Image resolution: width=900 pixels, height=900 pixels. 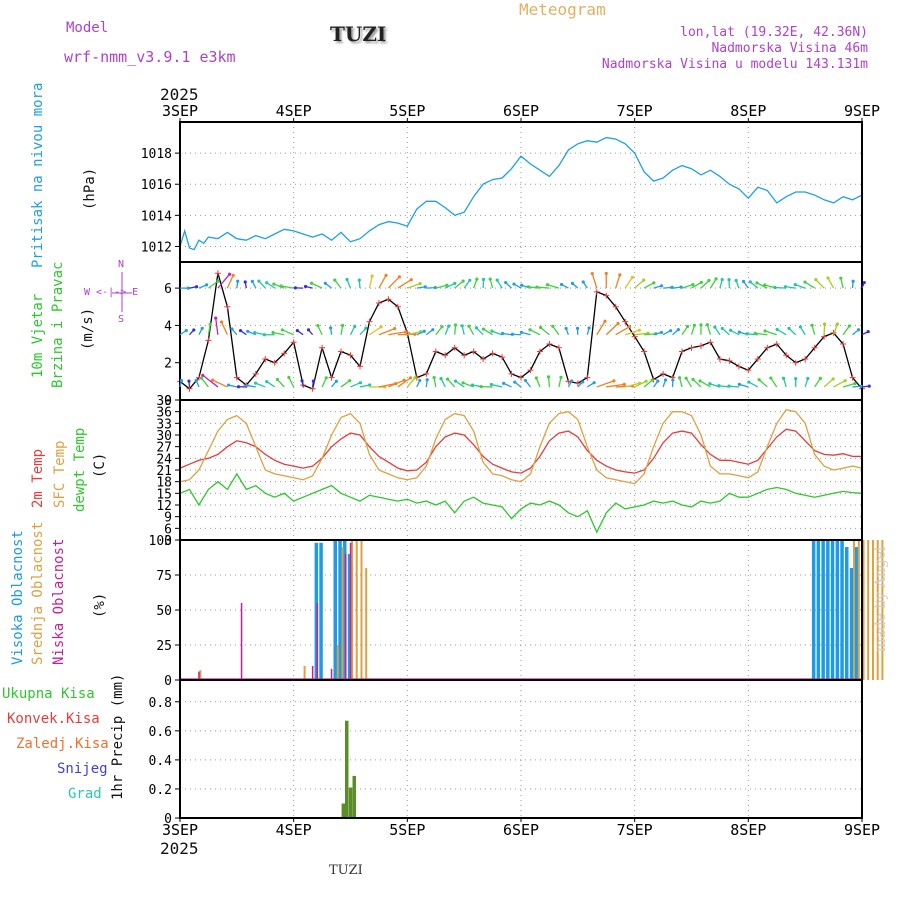 I want to click on temperature-y-tick-label: 30, so click(x=164, y=436).